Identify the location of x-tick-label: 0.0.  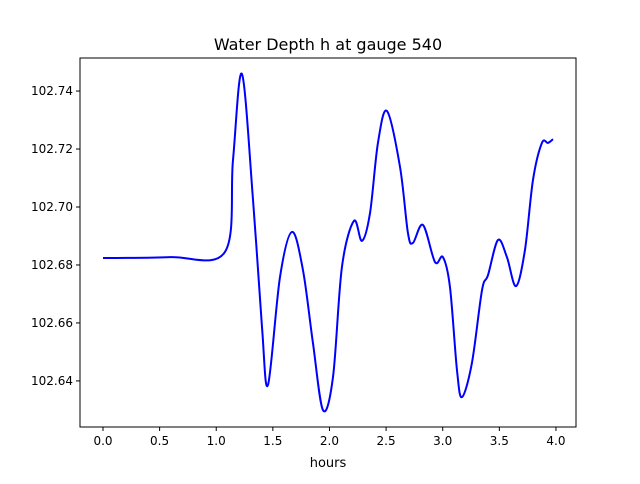
(102, 441).